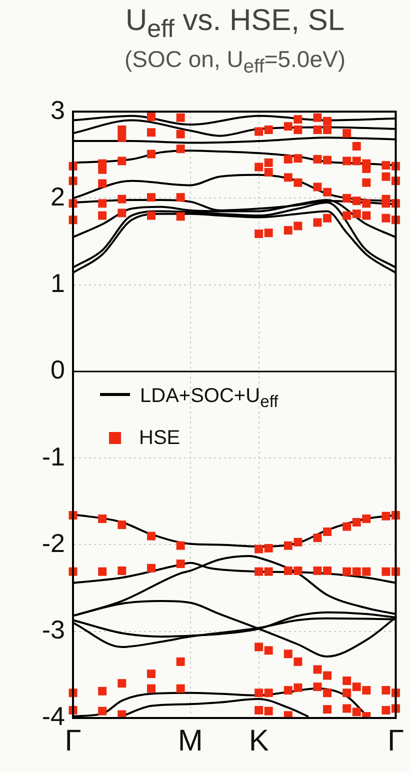 The image size is (410, 772). What do you see at coordinates (57, 196) in the screenshot?
I see `y-tick-label: 2` at bounding box center [57, 196].